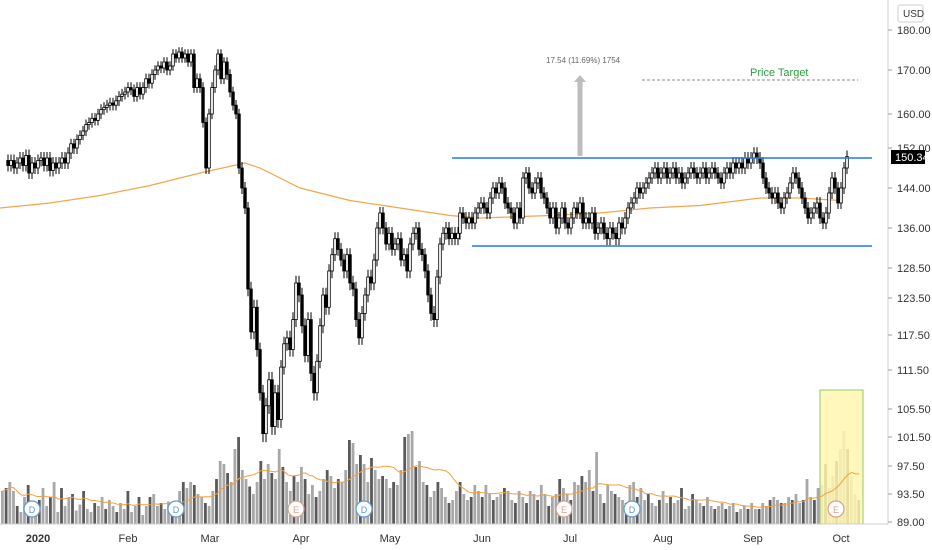 The image size is (932, 550). I want to click on event-marker-label: D, so click(632, 510).